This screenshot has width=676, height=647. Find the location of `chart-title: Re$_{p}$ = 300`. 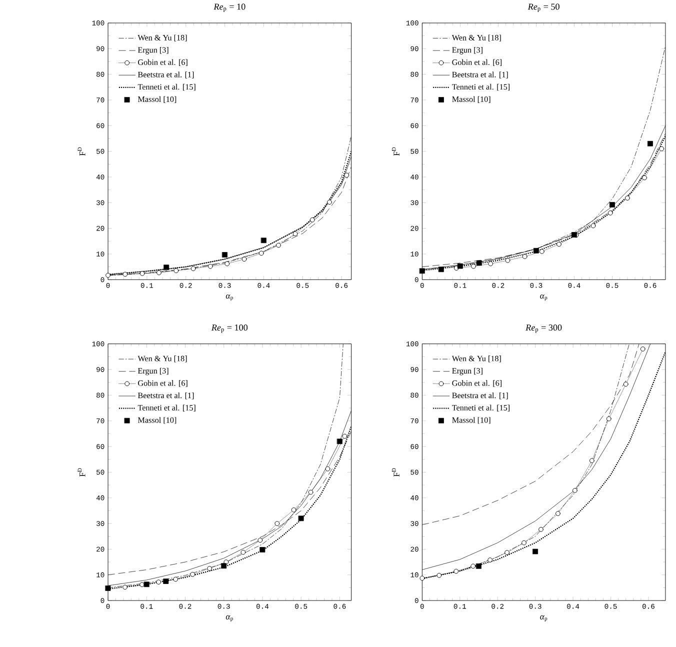

chart-title: Re$_{p}$ = 300 is located at coordinates (544, 328).